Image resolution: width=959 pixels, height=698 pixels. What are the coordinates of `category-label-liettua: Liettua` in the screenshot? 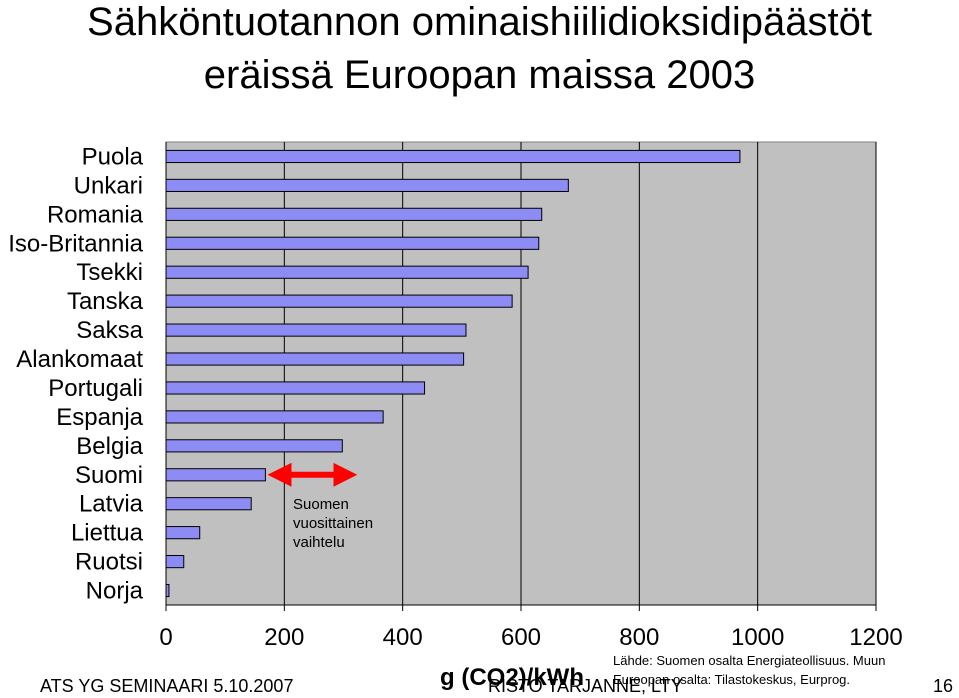 It's located at (107, 533).